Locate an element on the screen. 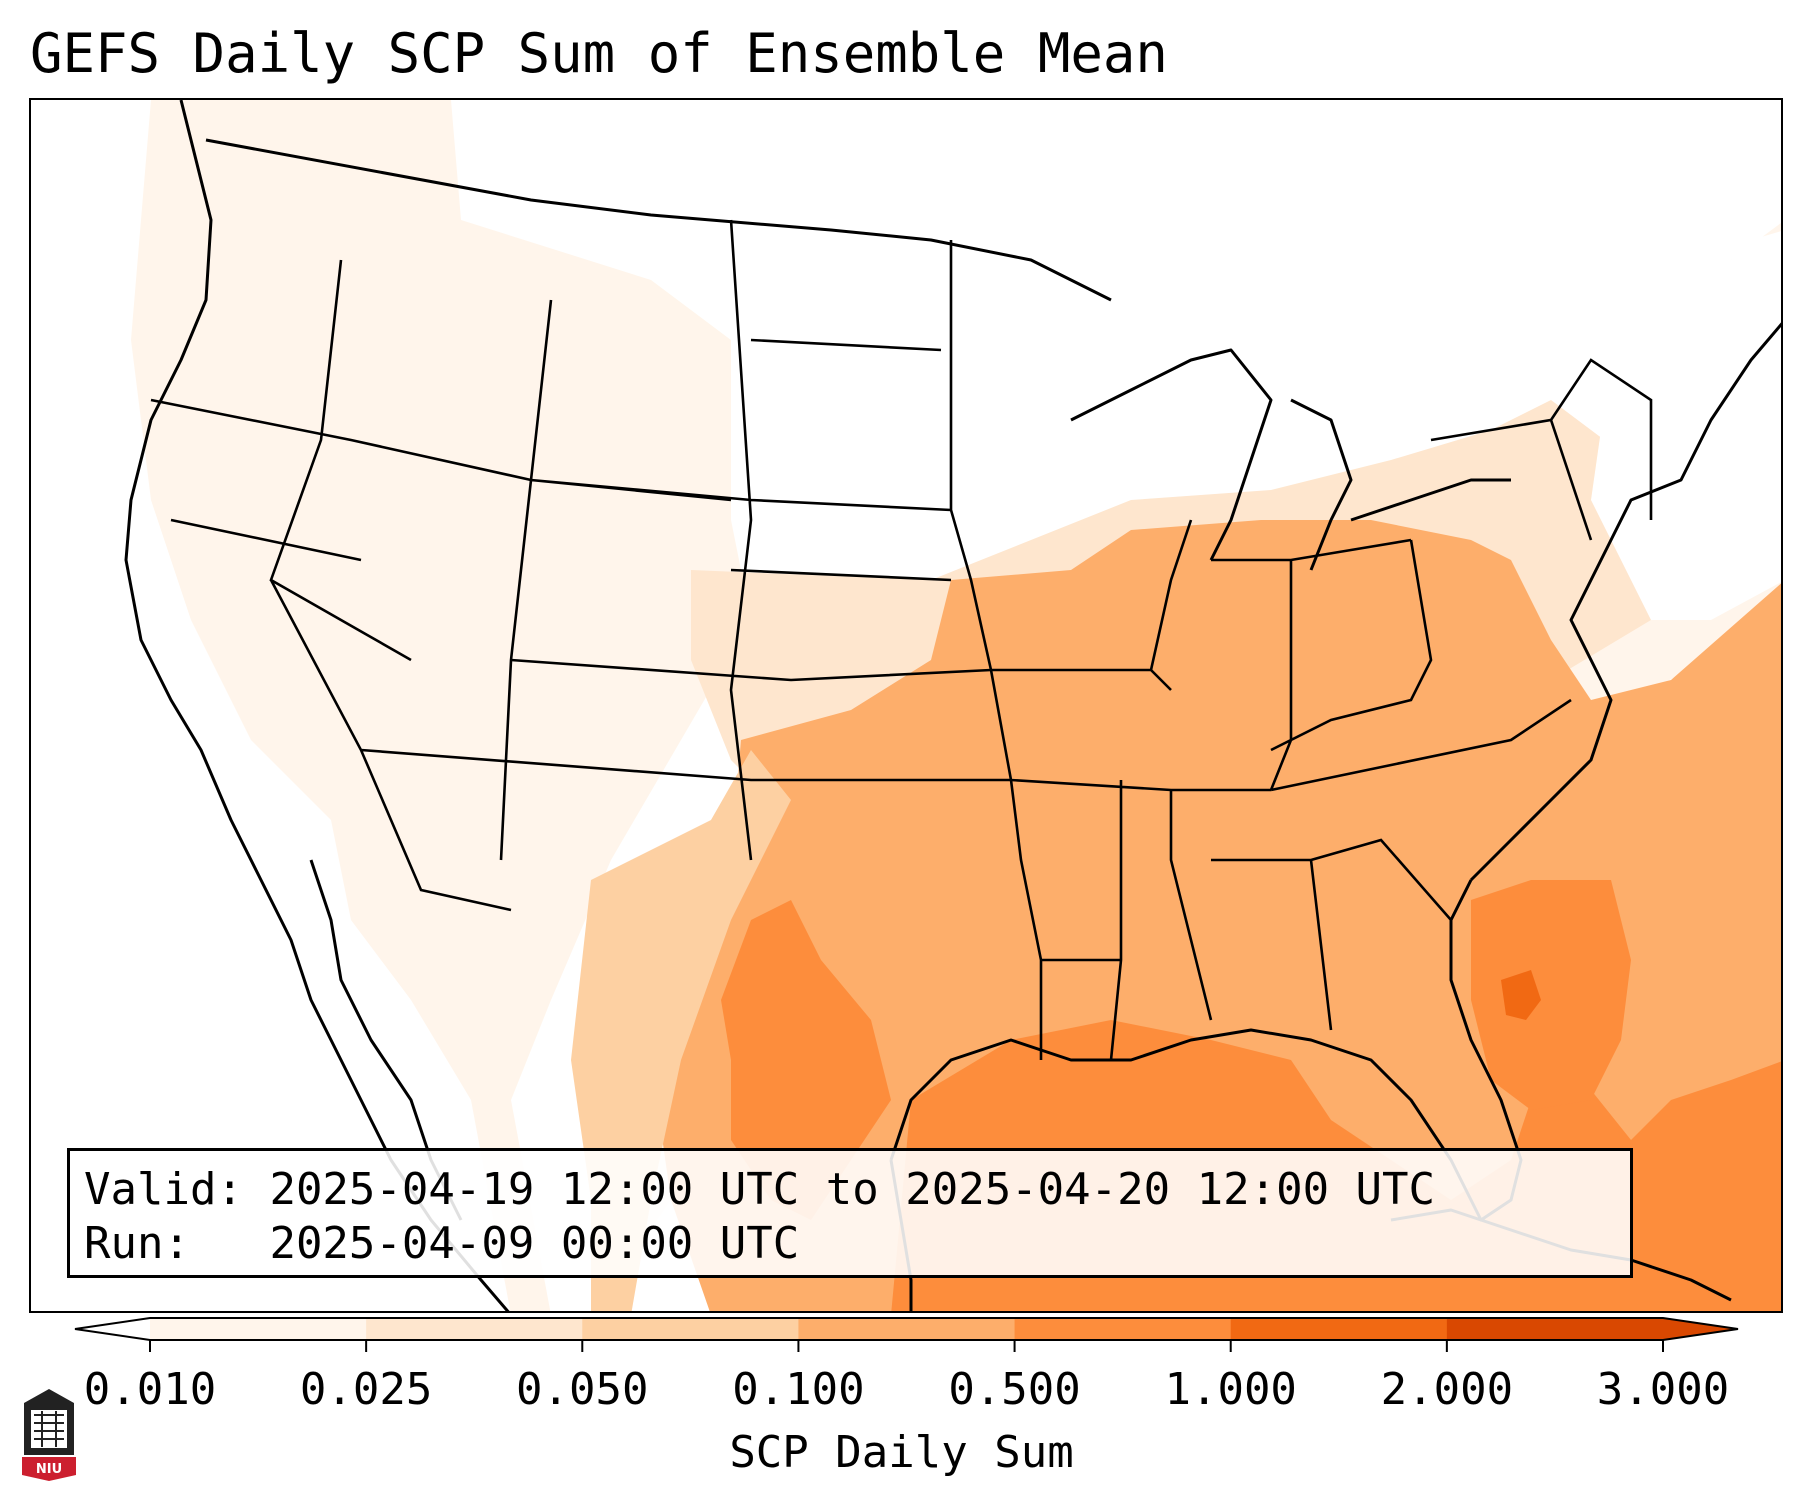 This screenshot has height=1500, width=1803. colorbar-tick-label: 0.010 is located at coordinates (150, 1389).